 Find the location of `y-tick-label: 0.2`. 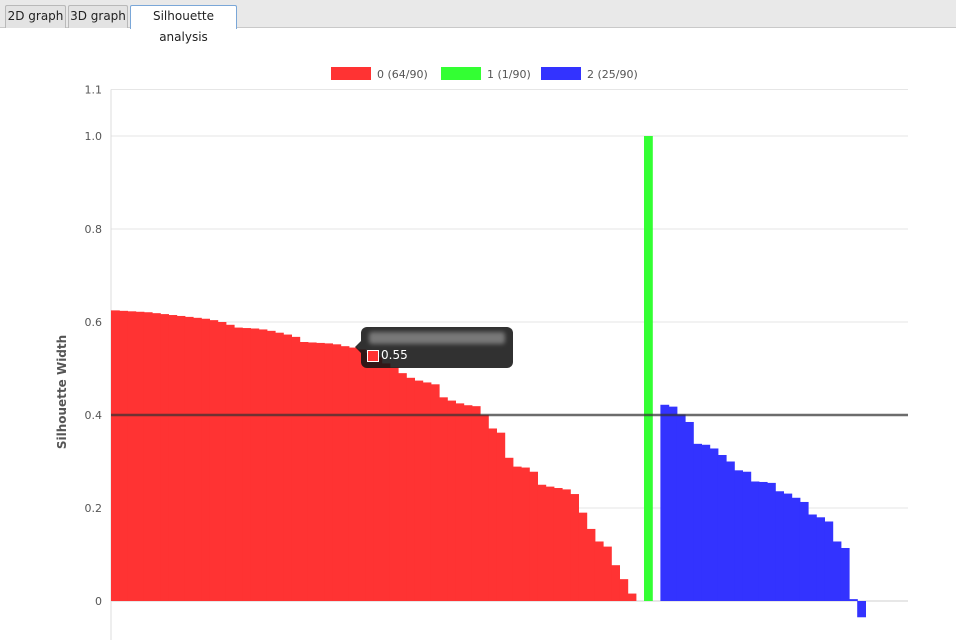

y-tick-label: 0.2 is located at coordinates (94, 508).